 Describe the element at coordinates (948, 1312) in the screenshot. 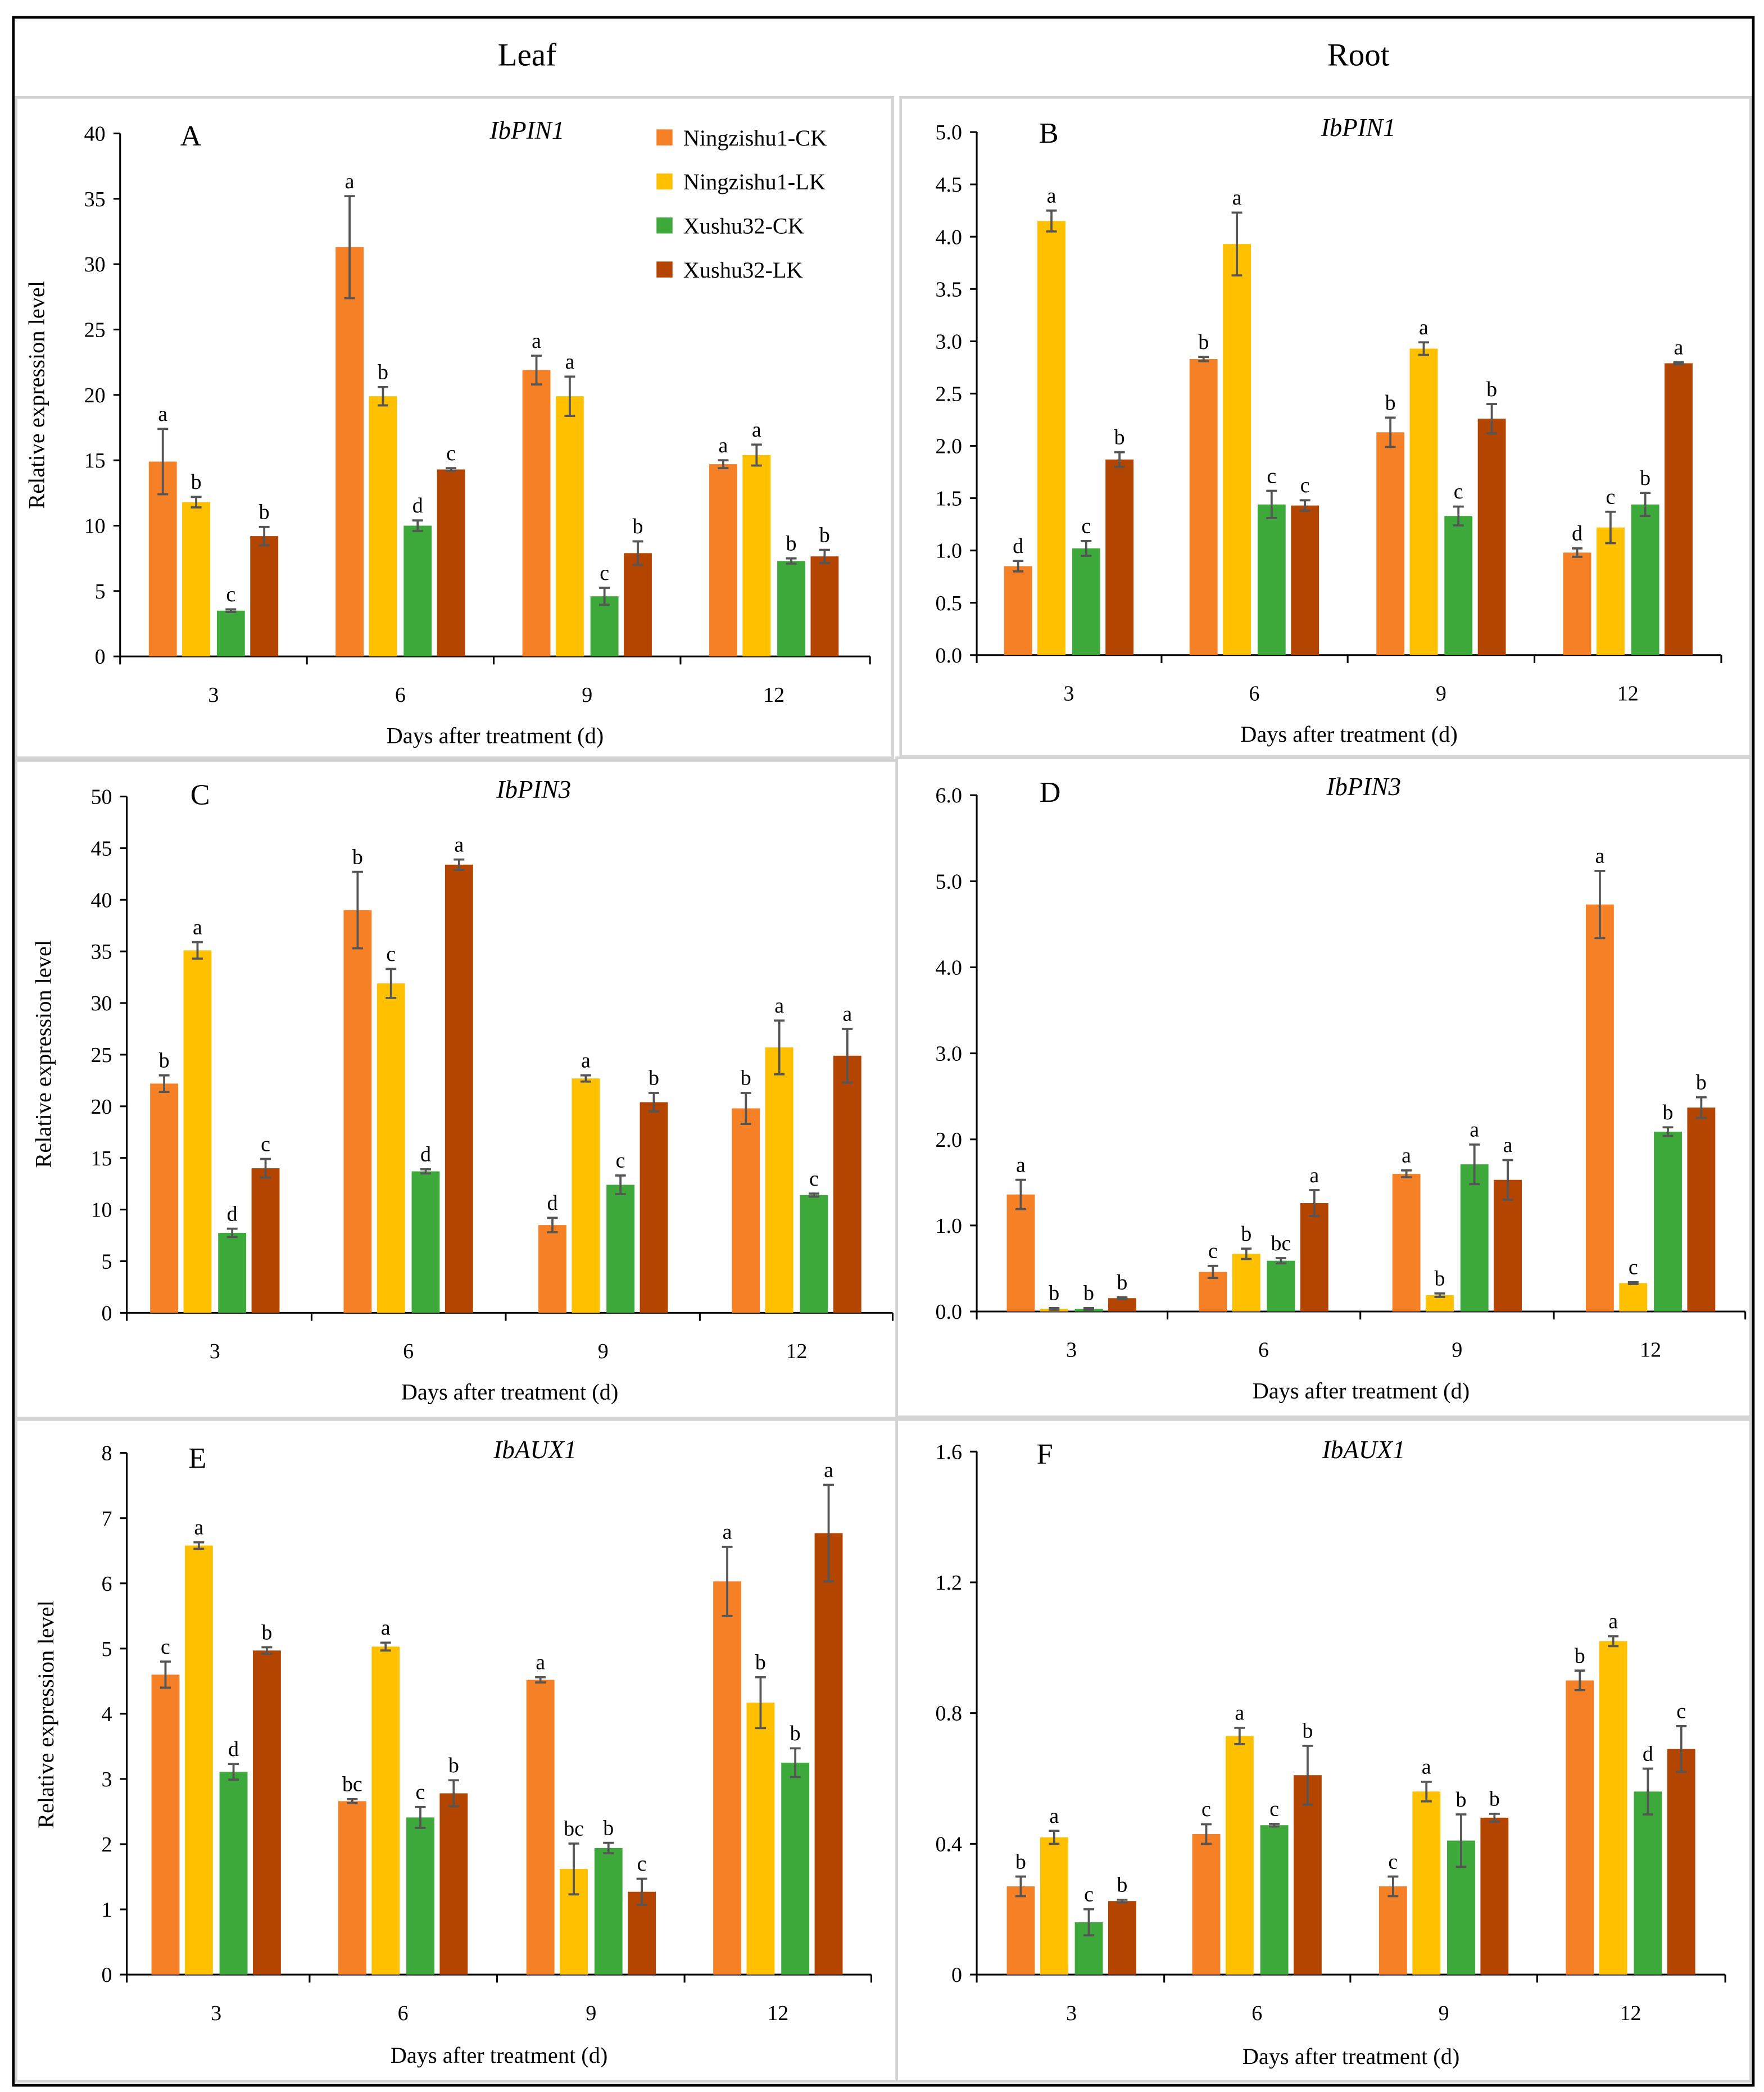

I see `y-tick-label: 0.0` at that location.